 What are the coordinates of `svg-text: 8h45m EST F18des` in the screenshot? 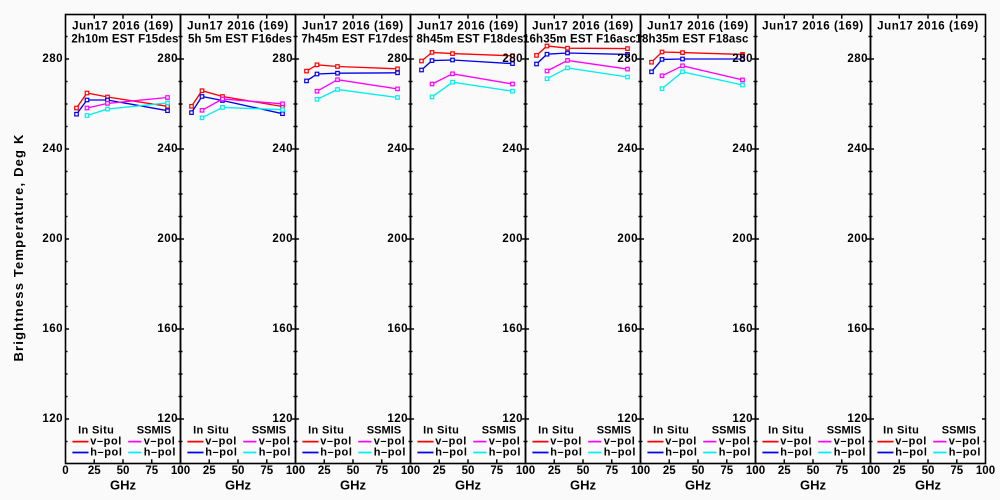 It's located at (469, 40).